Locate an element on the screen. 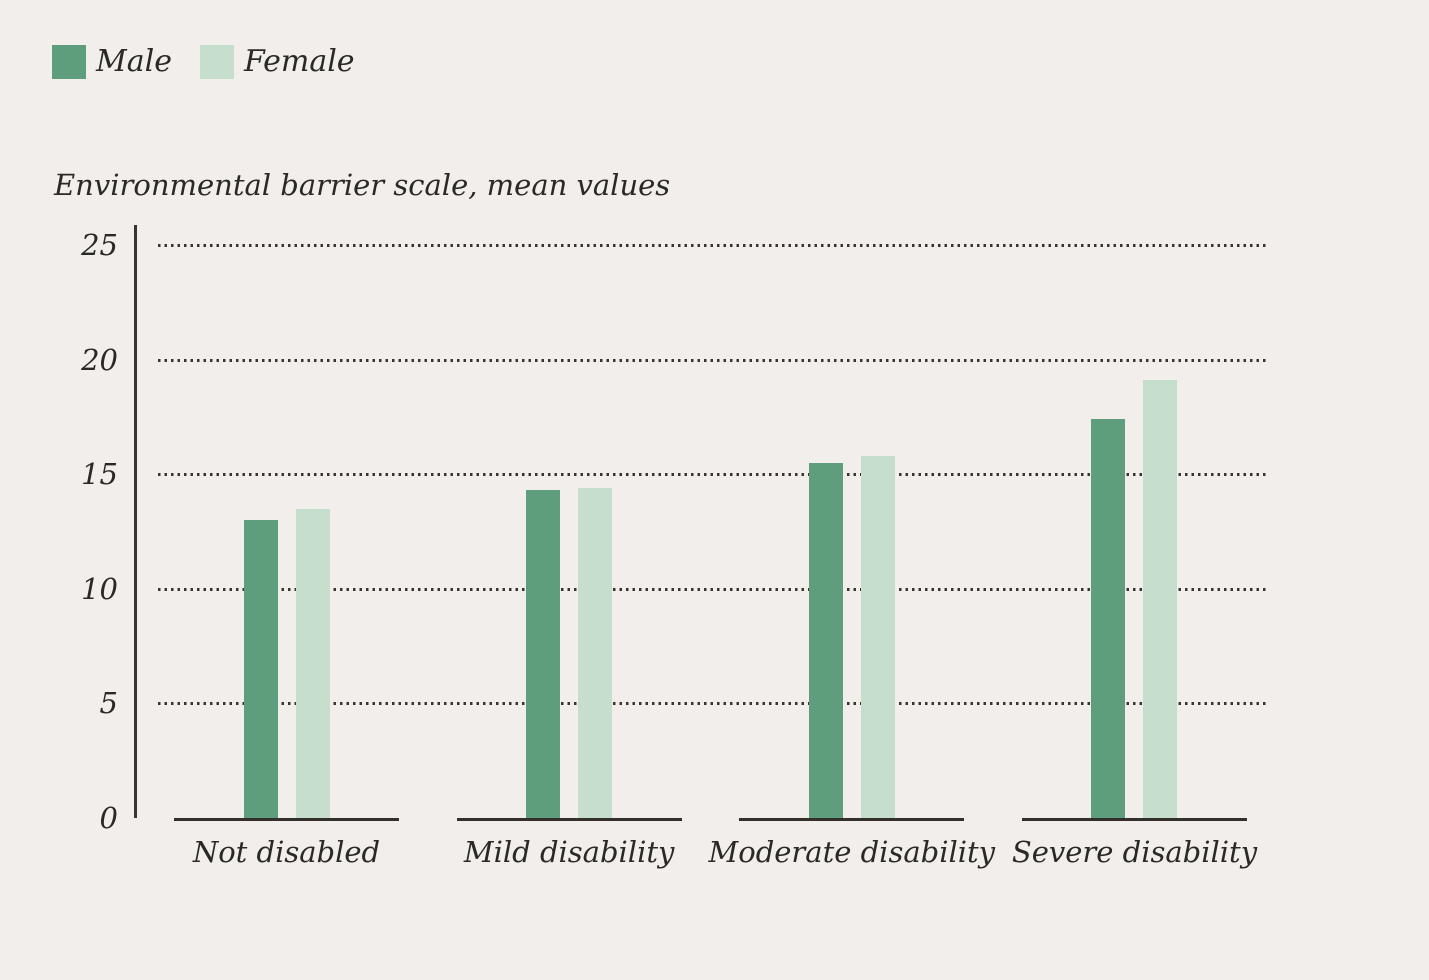  chart-title: Environmental barrier scale, mean values is located at coordinates (362, 185).